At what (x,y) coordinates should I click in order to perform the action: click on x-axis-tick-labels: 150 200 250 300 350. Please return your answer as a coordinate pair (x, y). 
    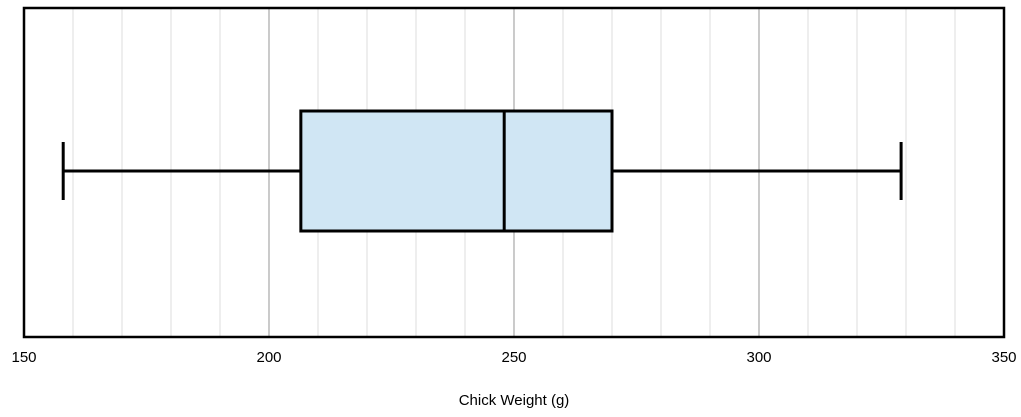
    Looking at the image, I should click on (513, 357).